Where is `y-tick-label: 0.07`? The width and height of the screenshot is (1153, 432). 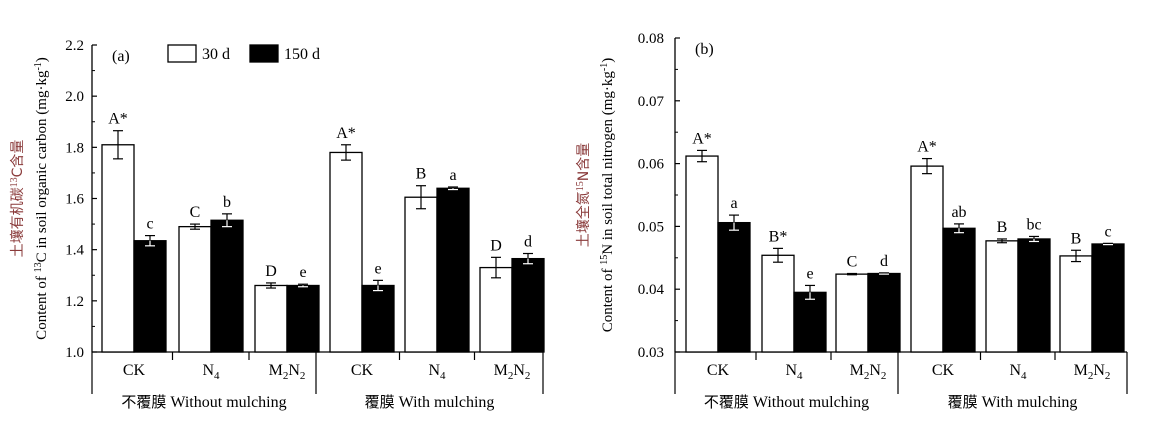
y-tick-label: 0.07 is located at coordinates (651, 102).